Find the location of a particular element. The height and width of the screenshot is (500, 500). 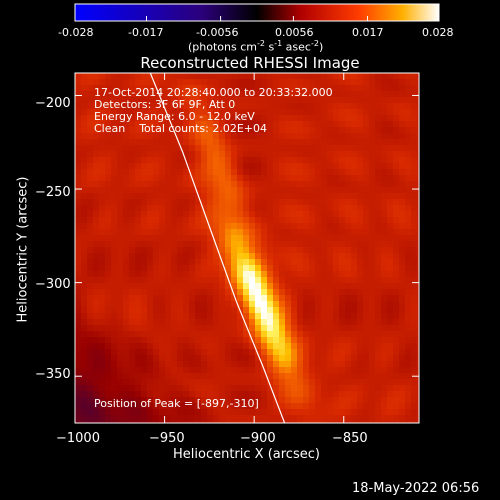

y-axis-label: Heliocentric Y (arcsec) is located at coordinates (23, 249).